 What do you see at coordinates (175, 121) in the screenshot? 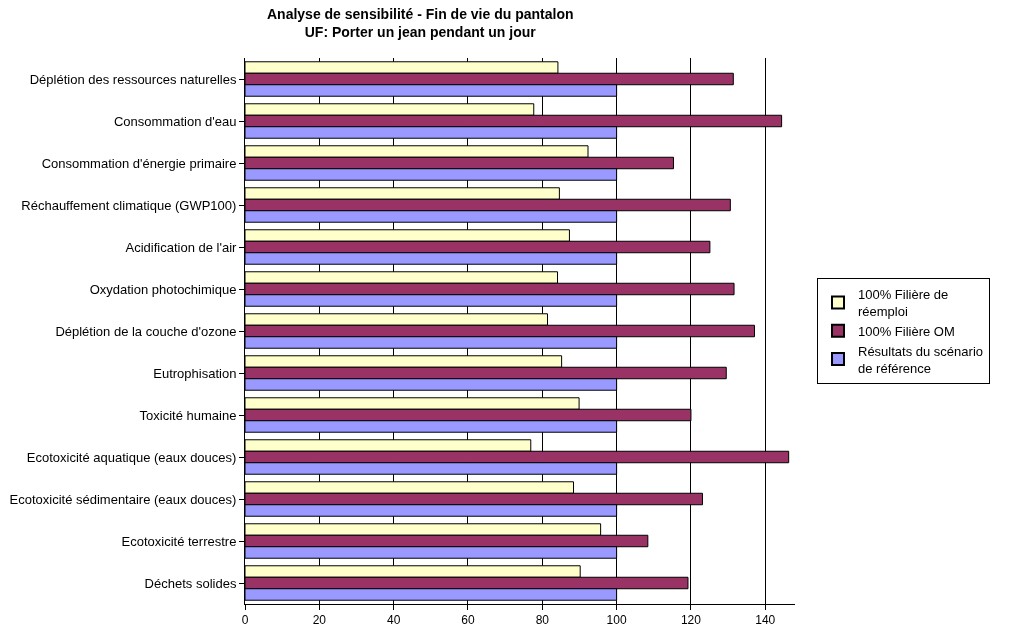
I see `y-tick-label: Consommation d'eau` at bounding box center [175, 121].